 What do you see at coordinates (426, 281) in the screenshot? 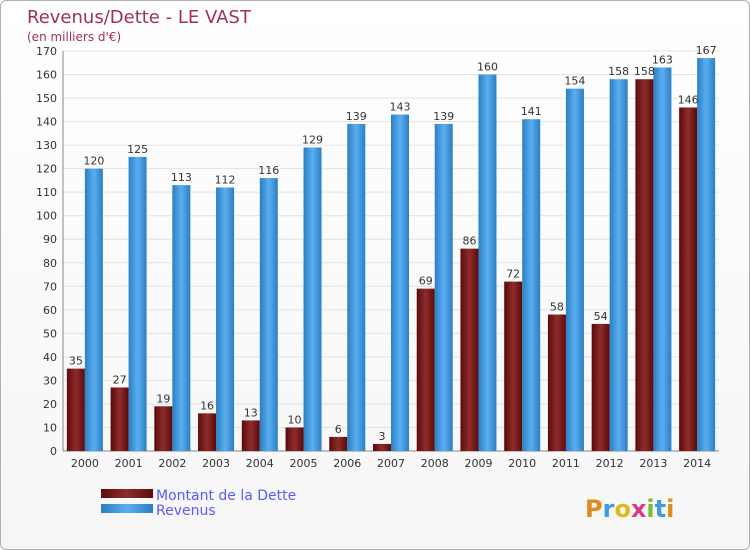
I see `data-label-dette: 69` at bounding box center [426, 281].